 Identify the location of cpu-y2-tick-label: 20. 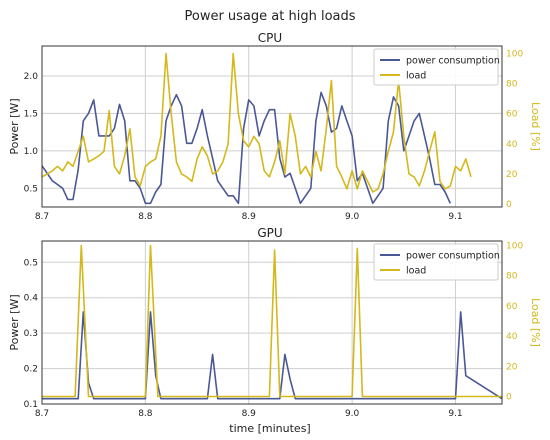
(512, 175).